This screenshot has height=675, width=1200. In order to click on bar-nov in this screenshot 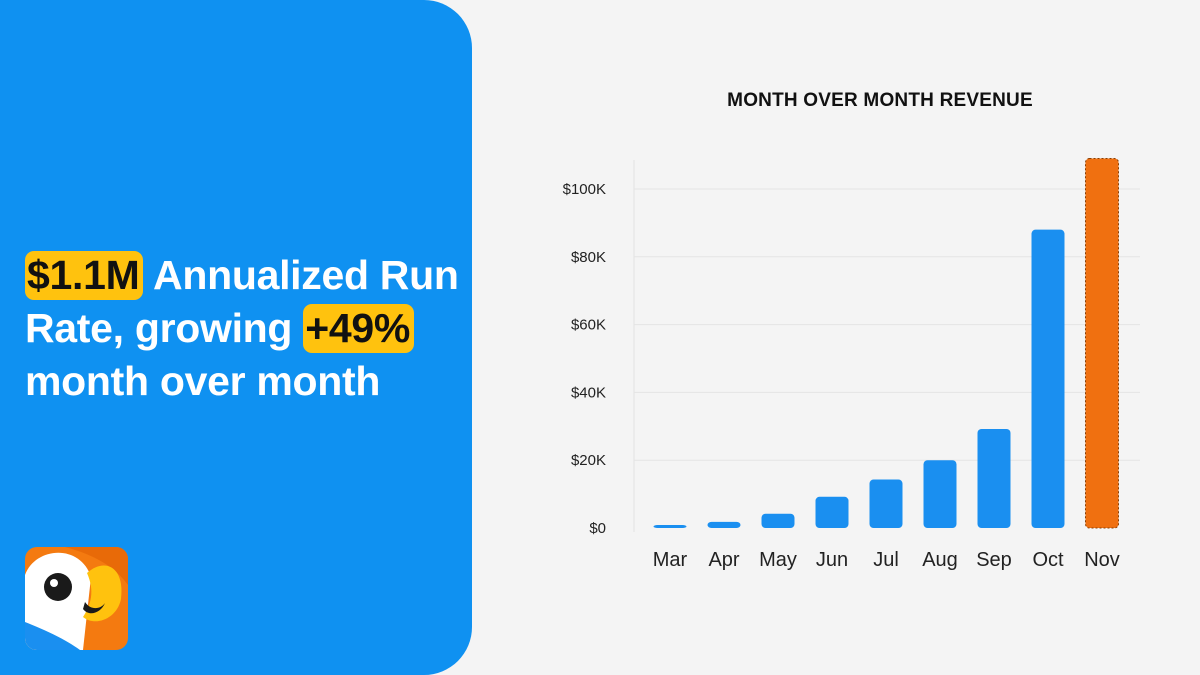, I will do `click(1102, 343)`.